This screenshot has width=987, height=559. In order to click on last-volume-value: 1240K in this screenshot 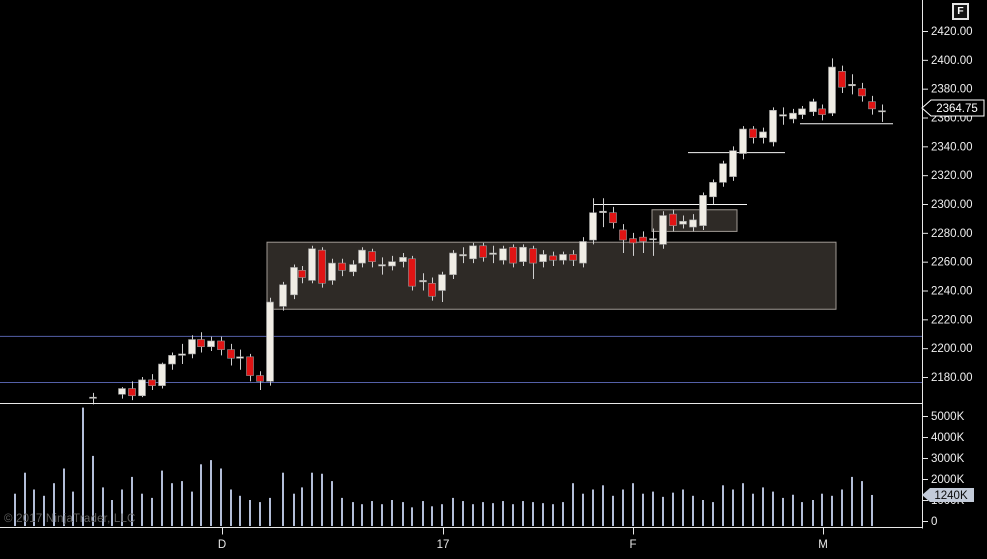, I will do `click(951, 496)`.